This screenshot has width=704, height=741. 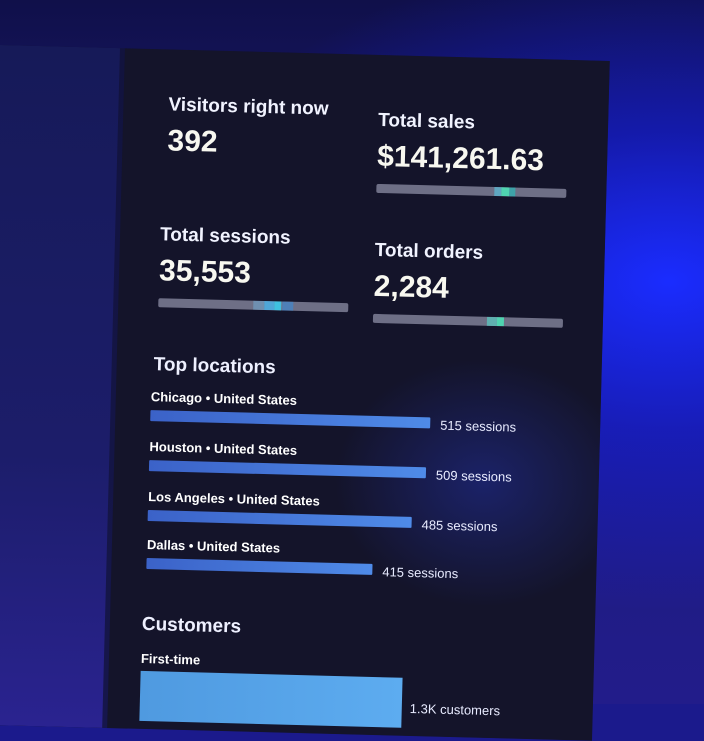 I want to click on metric-orders-label: Total orders, so click(x=429, y=251).